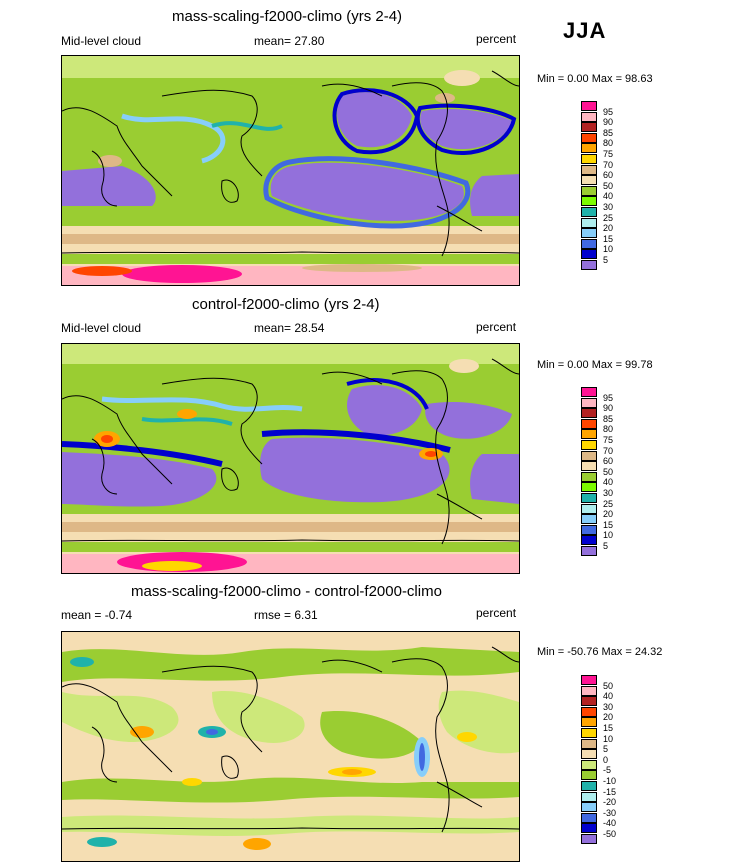 Image resolution: width=732 pixels, height=865 pixels. I want to click on panel-1-units: percent, so click(496, 39).